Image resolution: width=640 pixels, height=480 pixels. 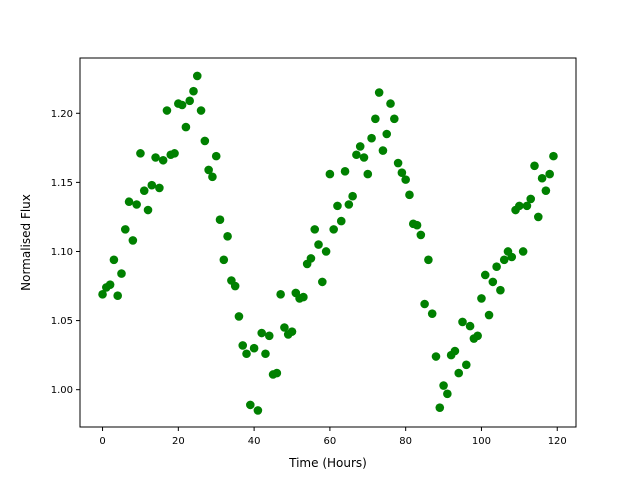 What do you see at coordinates (481, 441) in the screenshot?
I see `x-tick-label: 100` at bounding box center [481, 441].